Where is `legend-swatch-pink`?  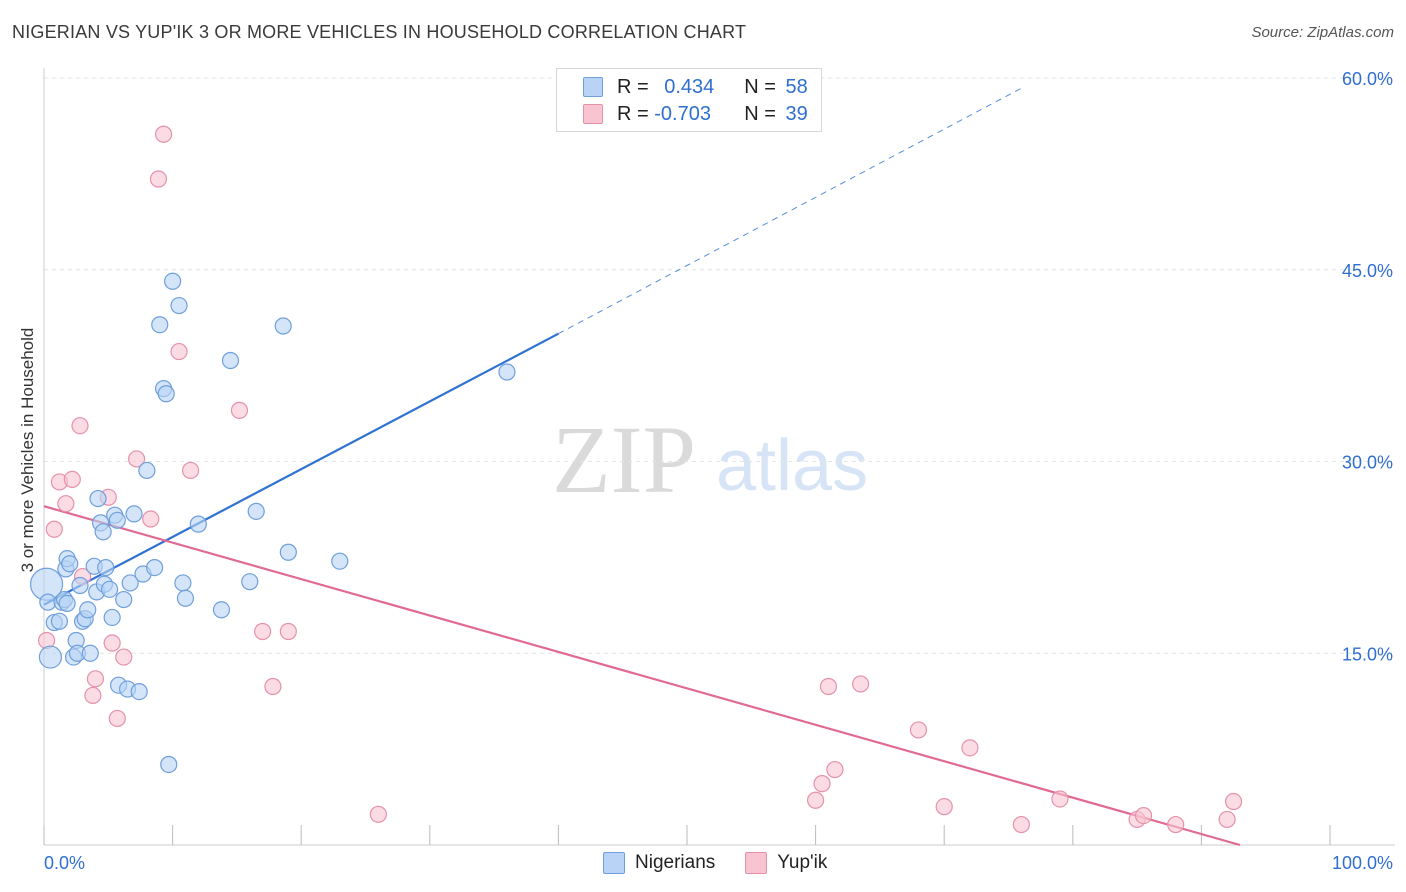
legend-swatch-pink is located at coordinates (593, 114).